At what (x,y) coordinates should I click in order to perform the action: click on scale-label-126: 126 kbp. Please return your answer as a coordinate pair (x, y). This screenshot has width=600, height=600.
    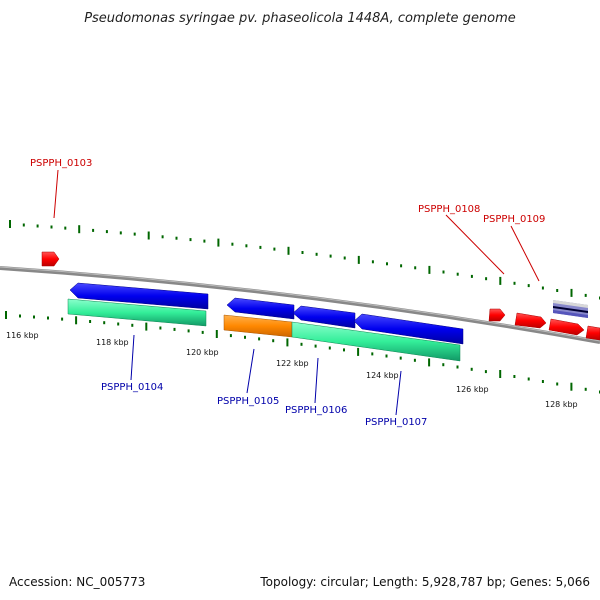
    Looking at the image, I should click on (472, 389).